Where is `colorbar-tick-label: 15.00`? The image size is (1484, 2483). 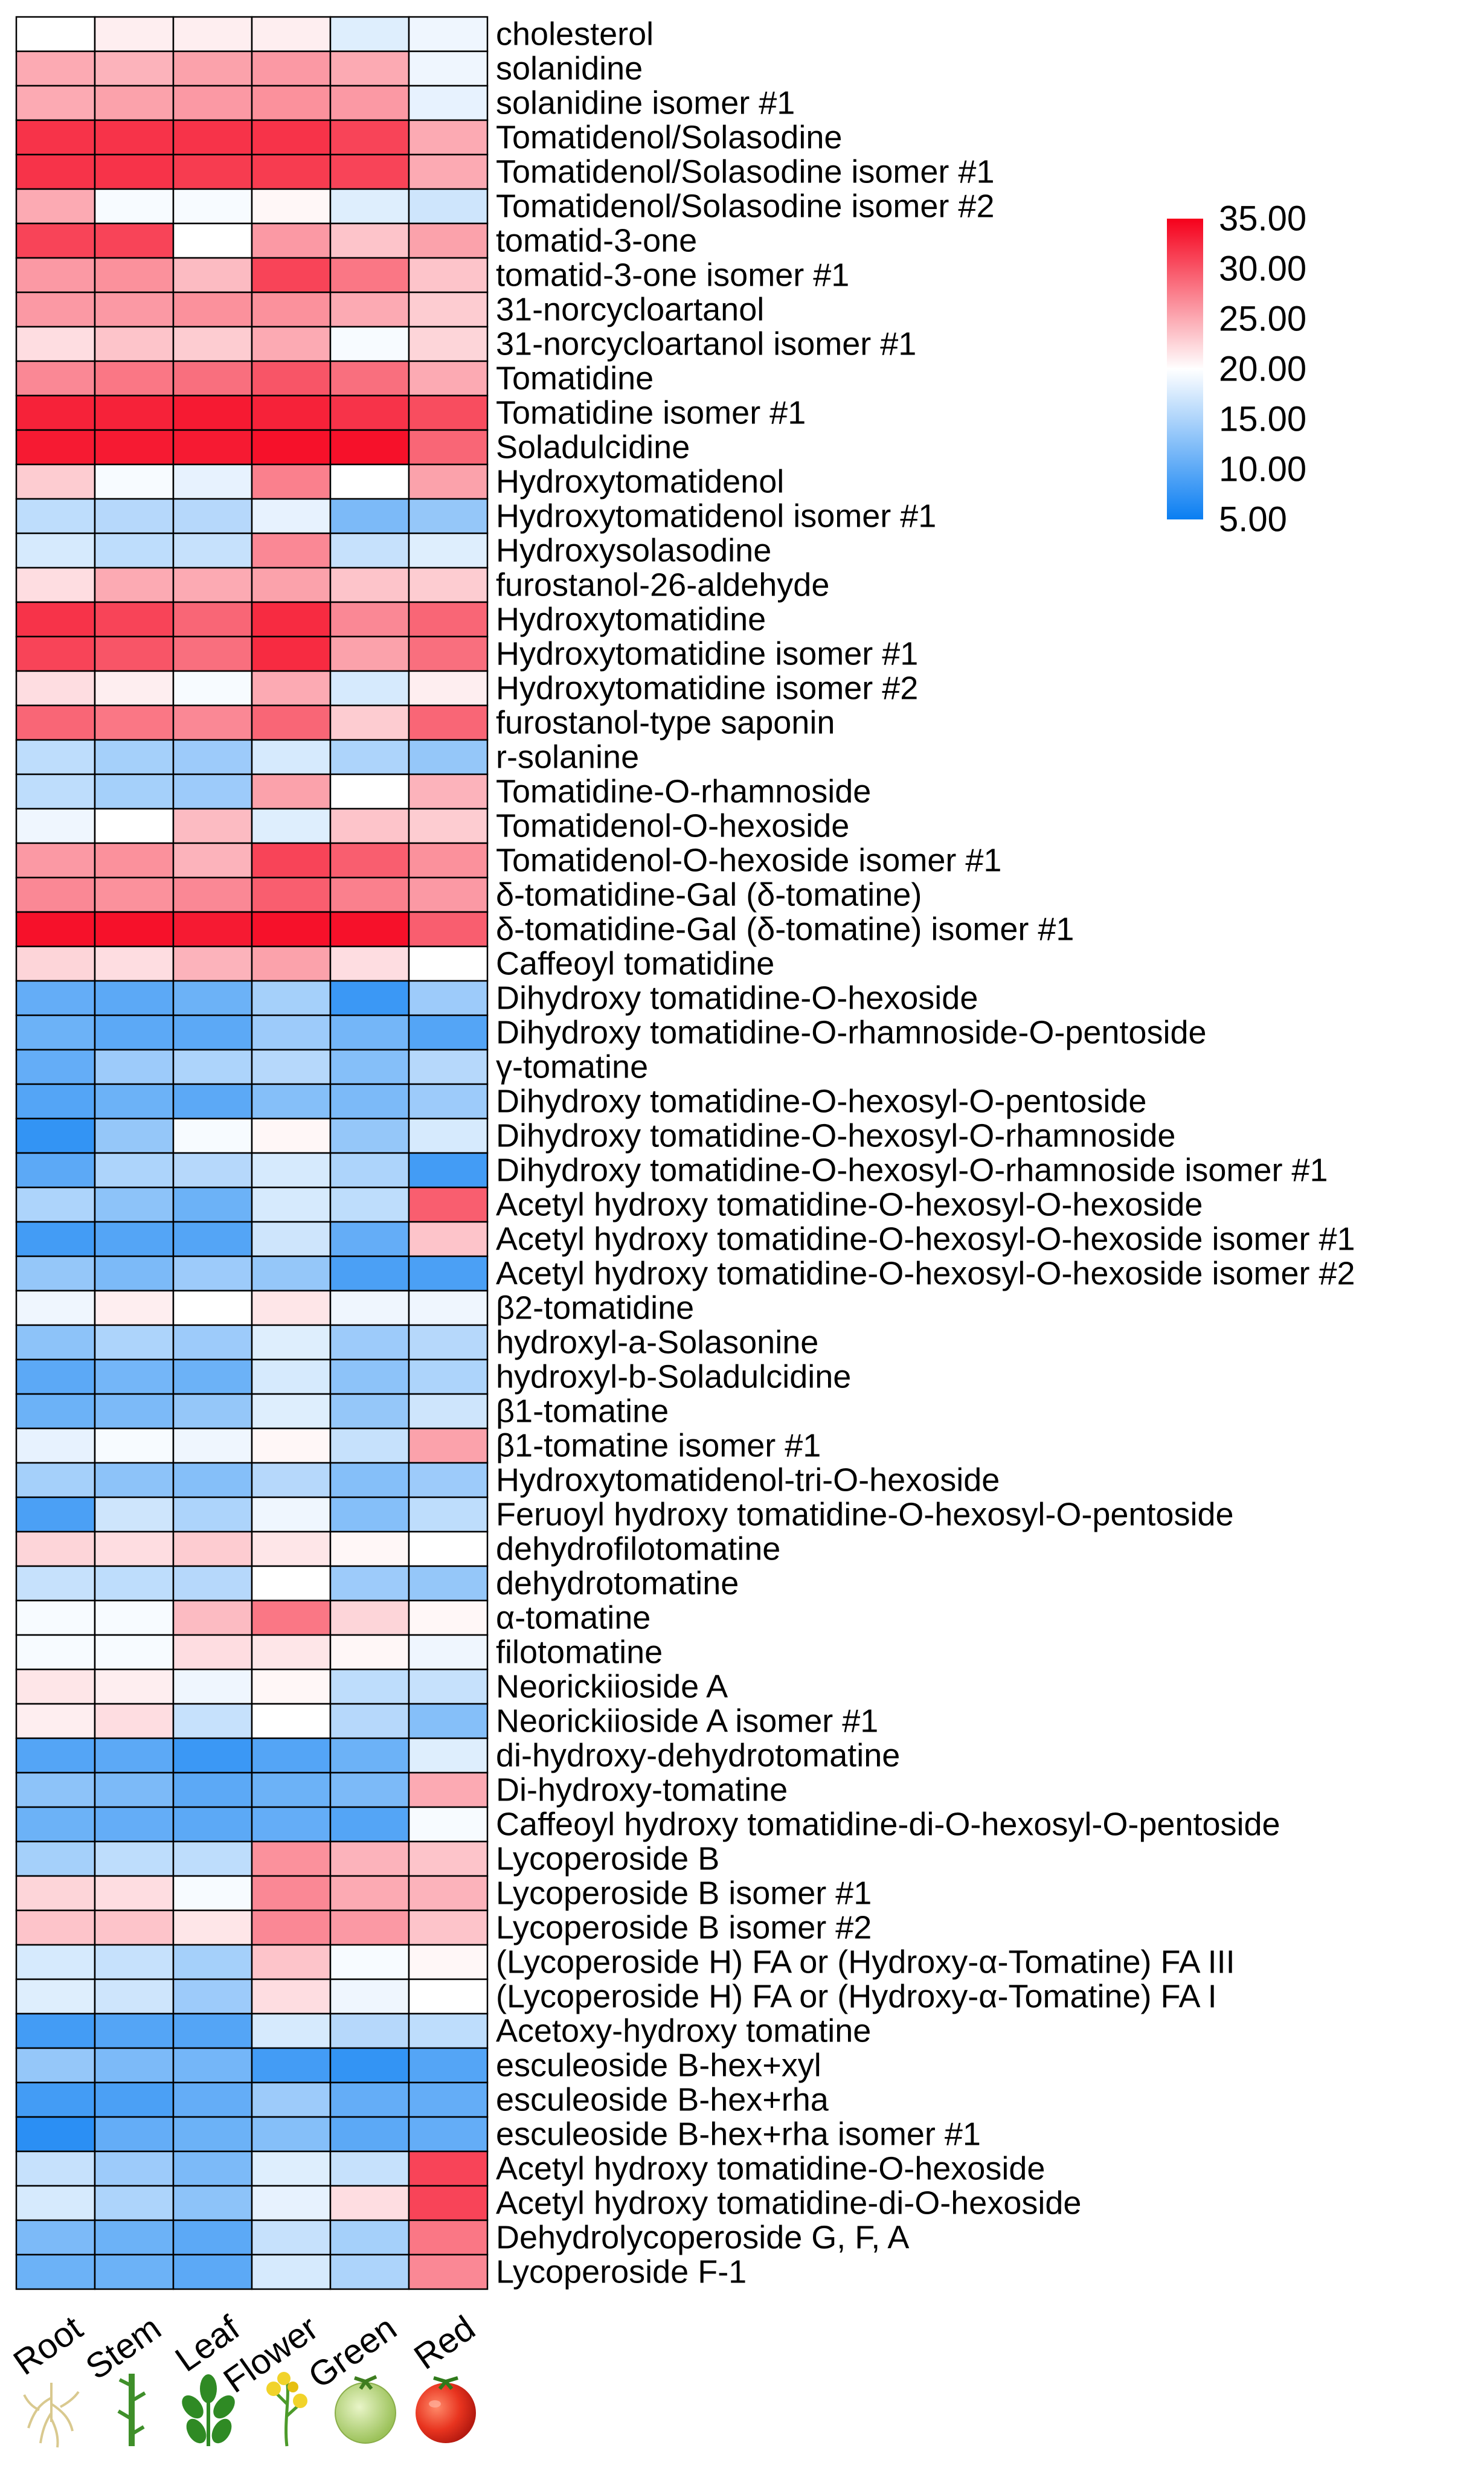
colorbar-tick-label: 15.00 is located at coordinates (1263, 420).